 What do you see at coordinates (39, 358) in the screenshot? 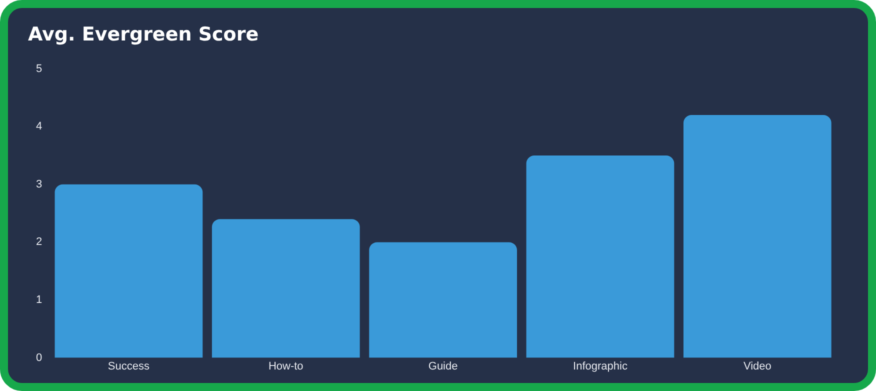
I see `y-tick-label: 0` at bounding box center [39, 358].